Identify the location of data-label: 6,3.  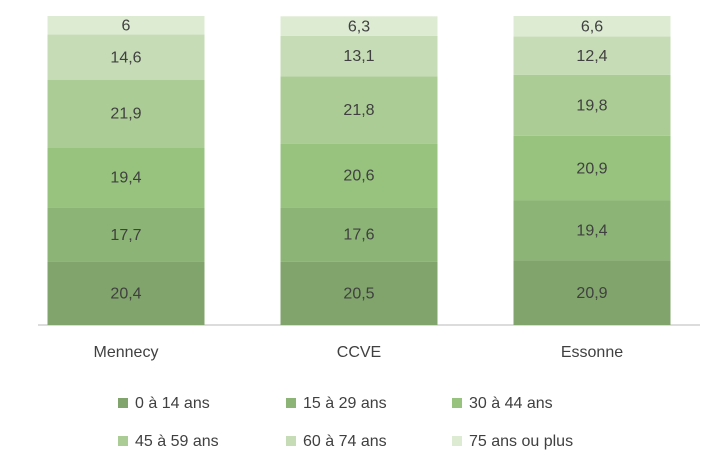
(359, 26).